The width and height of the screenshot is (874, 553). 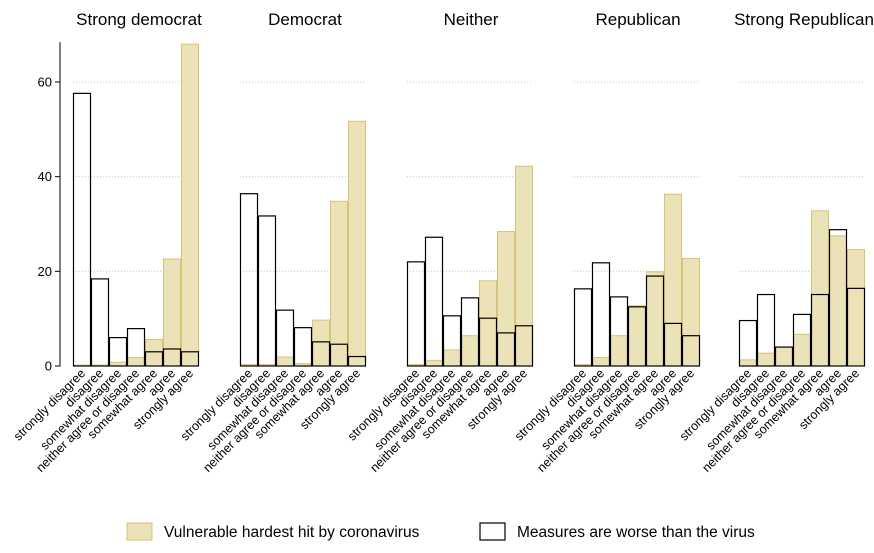 I want to click on bar-neither-neither-agree-or-disagree-measures, so click(x=470, y=332).